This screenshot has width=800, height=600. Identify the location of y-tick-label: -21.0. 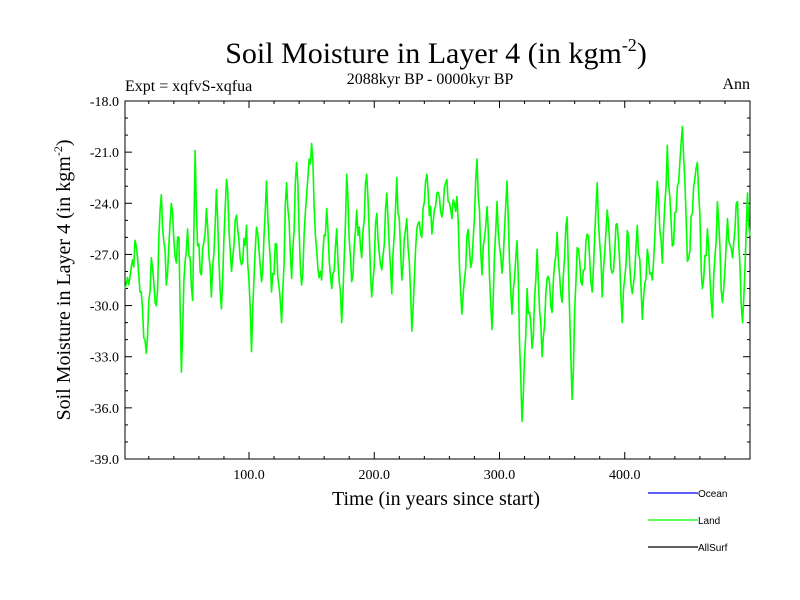
(104, 153).